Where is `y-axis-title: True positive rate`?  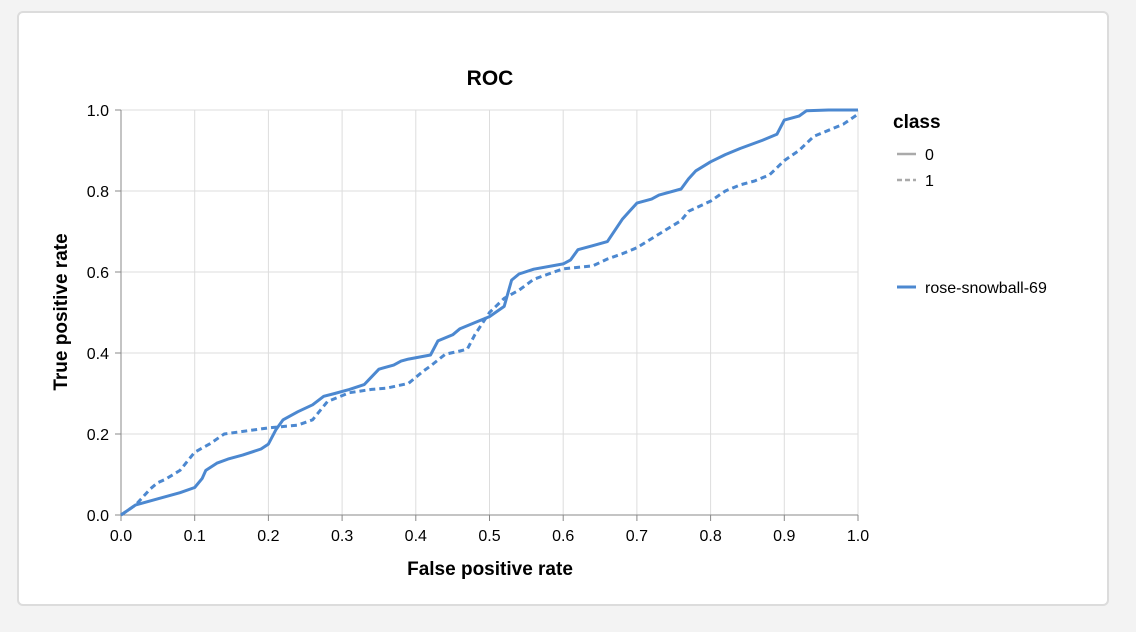 y-axis-title: True positive rate is located at coordinates (61, 311).